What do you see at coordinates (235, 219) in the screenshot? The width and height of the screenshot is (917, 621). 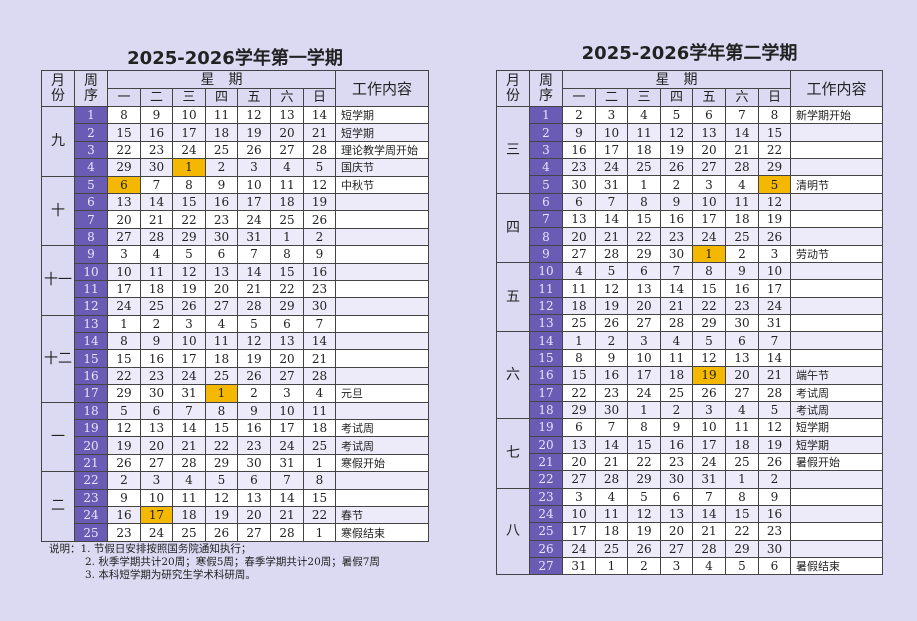 I see `week-row: 7 20 21 22 23 24 25 26` at bounding box center [235, 219].